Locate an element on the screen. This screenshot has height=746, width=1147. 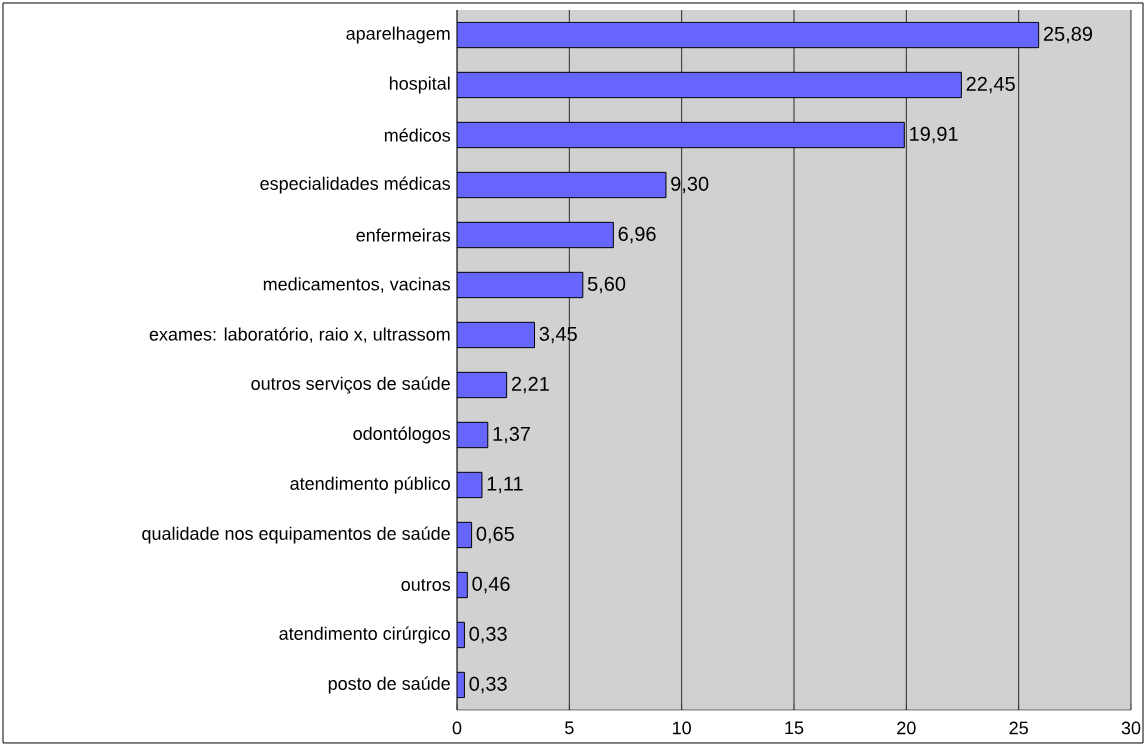
x-tick-label: 0 is located at coordinates (457, 728).